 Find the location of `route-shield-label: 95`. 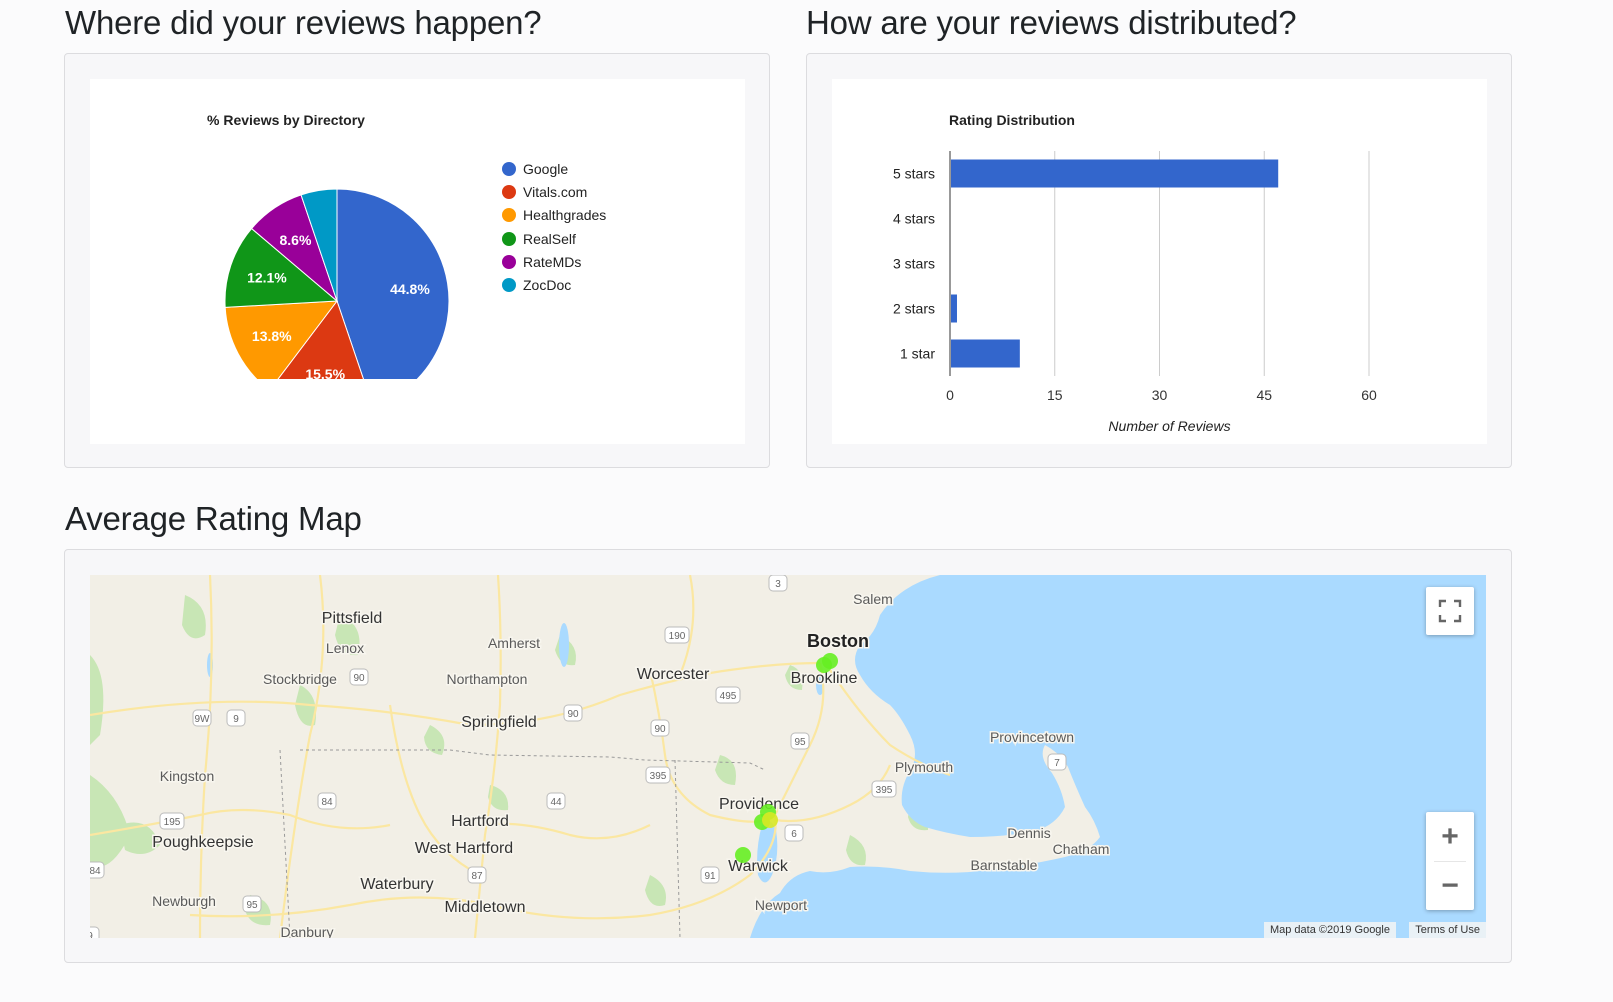

route-shield-label: 95 is located at coordinates (800, 742).